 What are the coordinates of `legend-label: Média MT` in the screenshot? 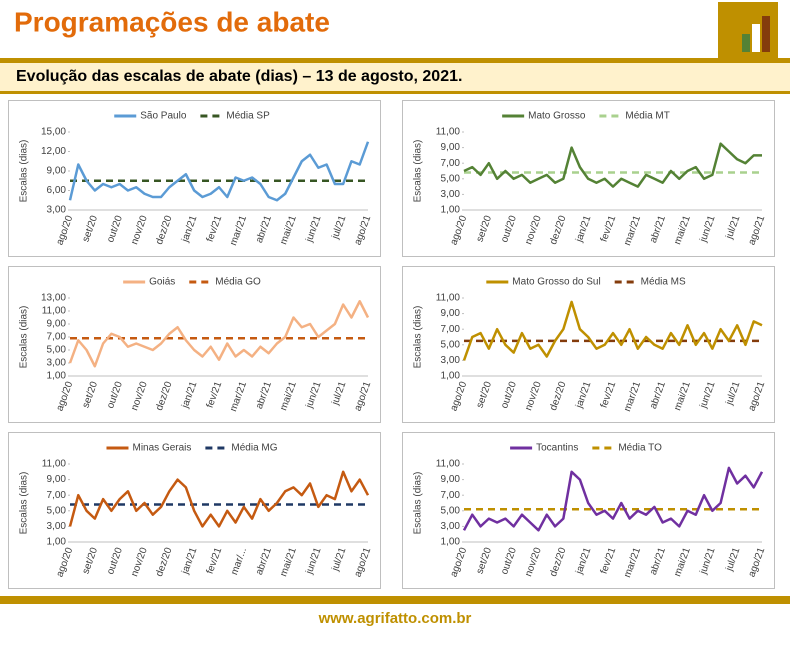 It's located at (647, 116).